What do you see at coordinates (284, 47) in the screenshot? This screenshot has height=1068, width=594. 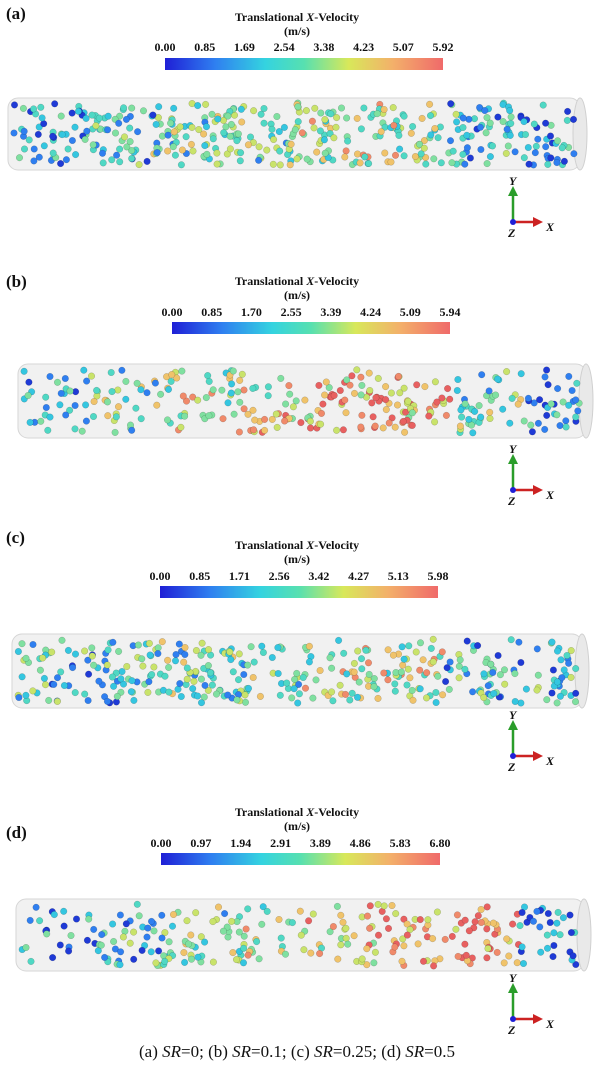 I see `tick-label: 2.54` at bounding box center [284, 47].